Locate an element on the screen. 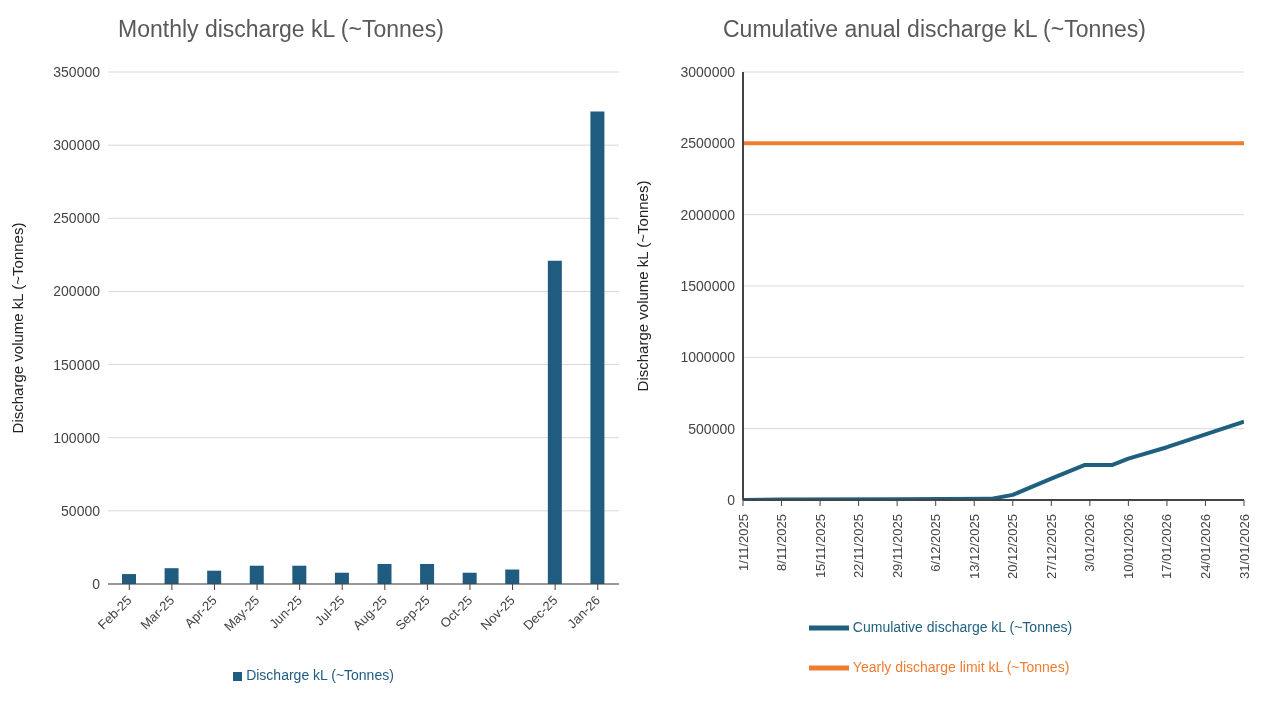 The width and height of the screenshot is (1266, 709). x-tick-label: 1/11/2025 is located at coordinates (743, 542).